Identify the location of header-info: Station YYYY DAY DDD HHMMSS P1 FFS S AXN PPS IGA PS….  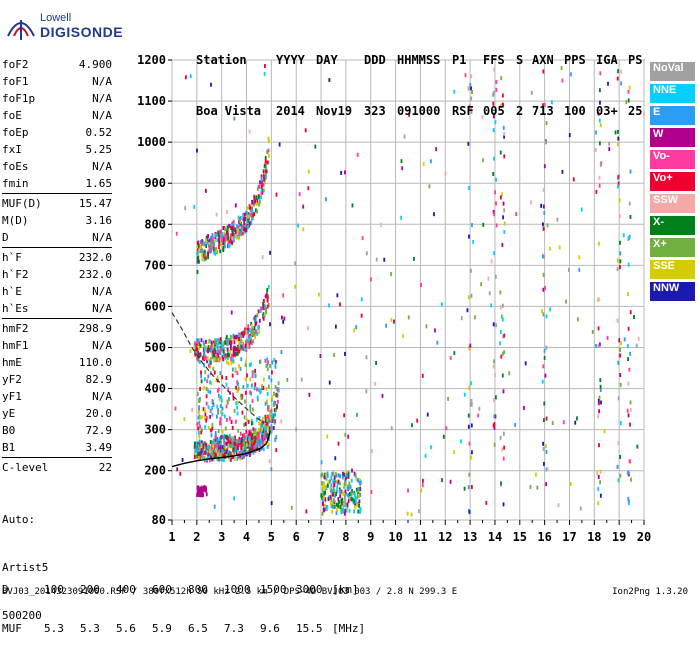
(419, 77).